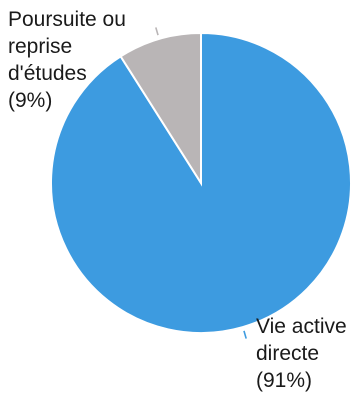  What do you see at coordinates (304, 353) in the screenshot?
I see `slice-label-vie-active: Vie active directe (91%)` at bounding box center [304, 353].